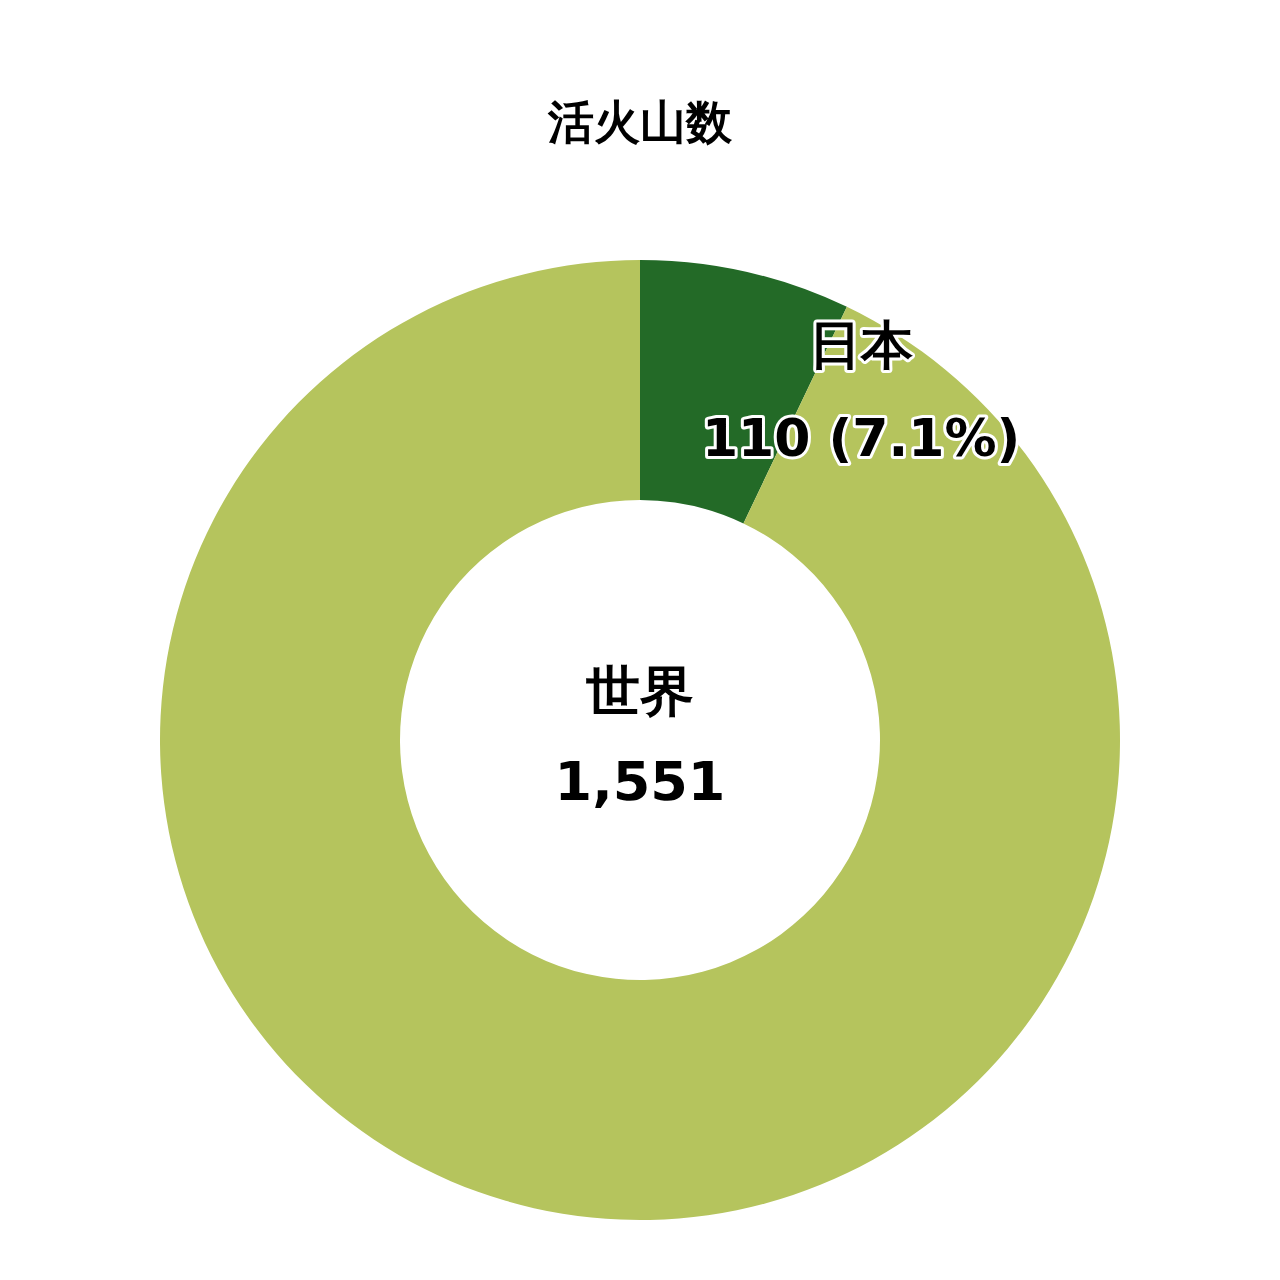  Describe the element at coordinates (640, 121) in the screenshot. I see `chart-title: 活火山数` at that location.